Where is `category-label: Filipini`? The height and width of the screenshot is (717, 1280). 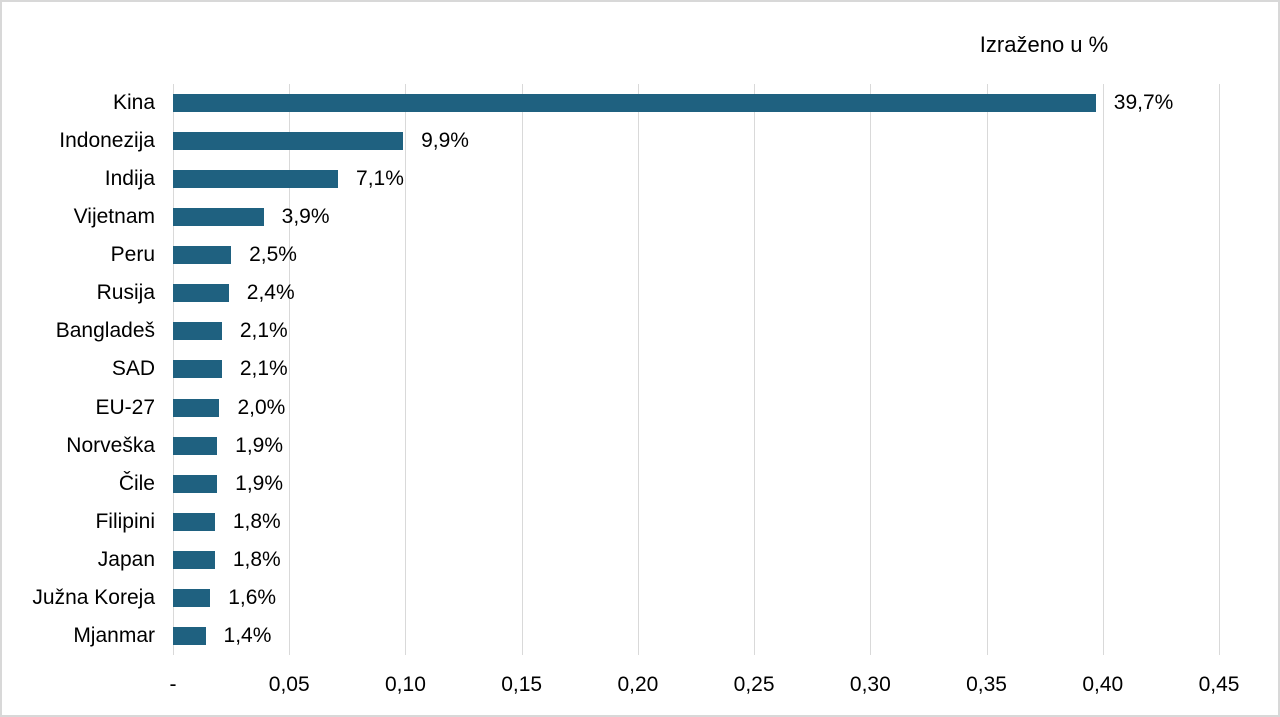 category-label: Filipini is located at coordinates (125, 521).